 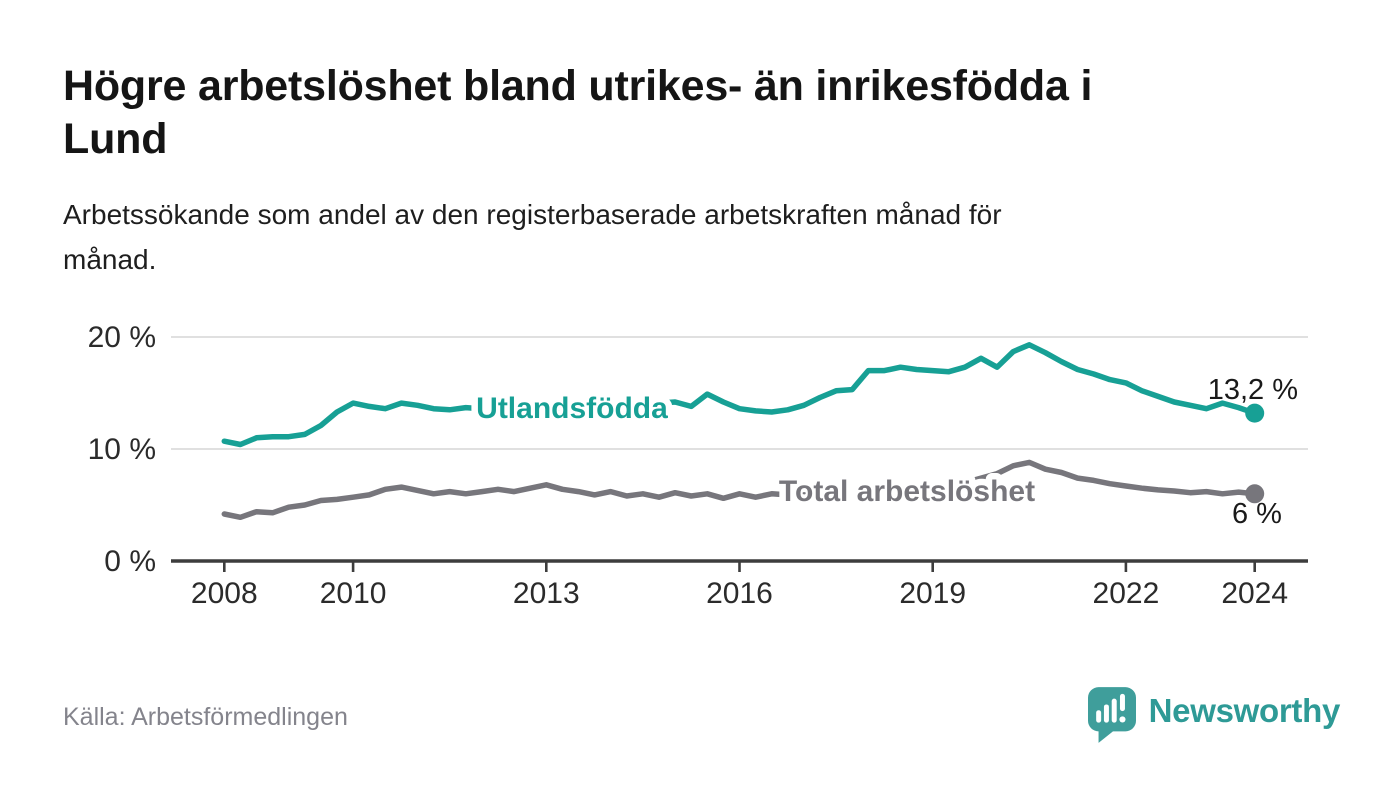 I want to click on x-tick-label-2022: 2022, so click(x=1126, y=593).